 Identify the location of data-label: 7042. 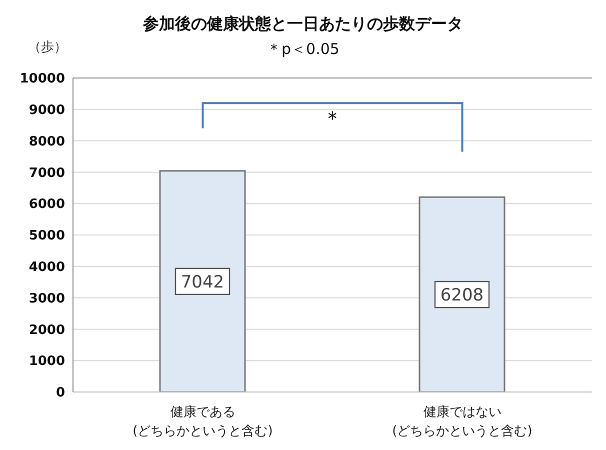
(202, 282).